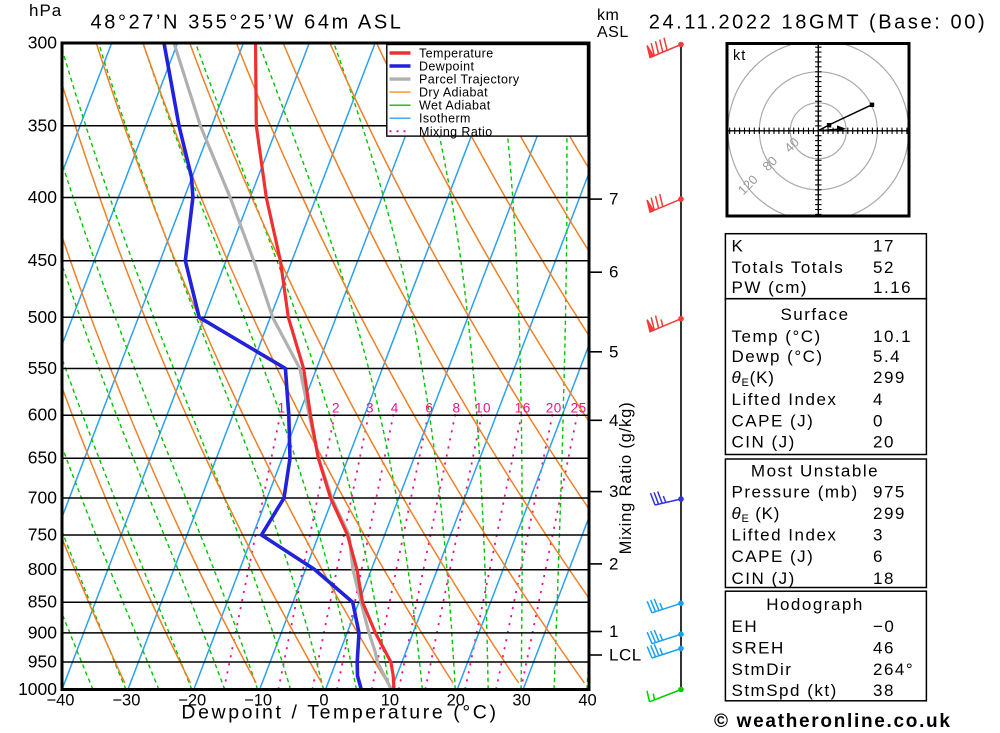  What do you see at coordinates (815, 604) in the screenshot?
I see `svg-text: Hodograph` at bounding box center [815, 604].